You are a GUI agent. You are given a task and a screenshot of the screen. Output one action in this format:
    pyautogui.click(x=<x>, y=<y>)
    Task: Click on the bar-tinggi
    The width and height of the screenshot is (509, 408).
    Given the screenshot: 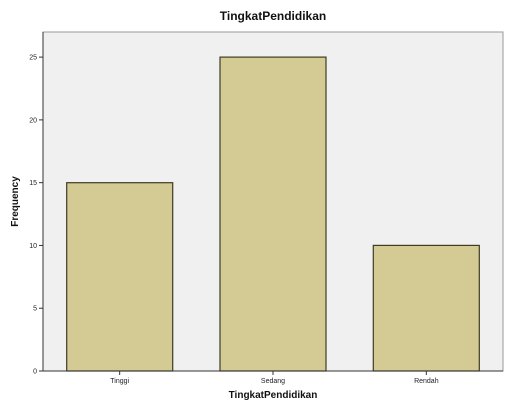 What is the action you would take?
    pyautogui.click(x=120, y=277)
    